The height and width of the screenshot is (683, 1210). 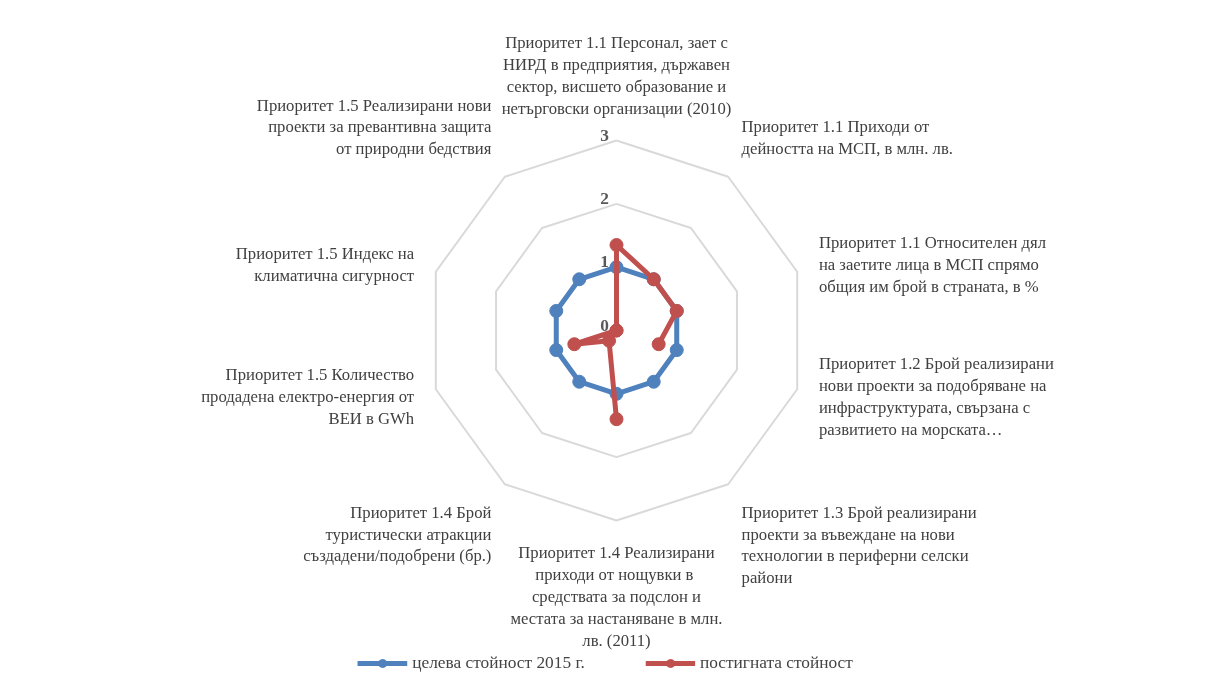 I want to click on y-tick-label: 0, so click(x=604, y=325).